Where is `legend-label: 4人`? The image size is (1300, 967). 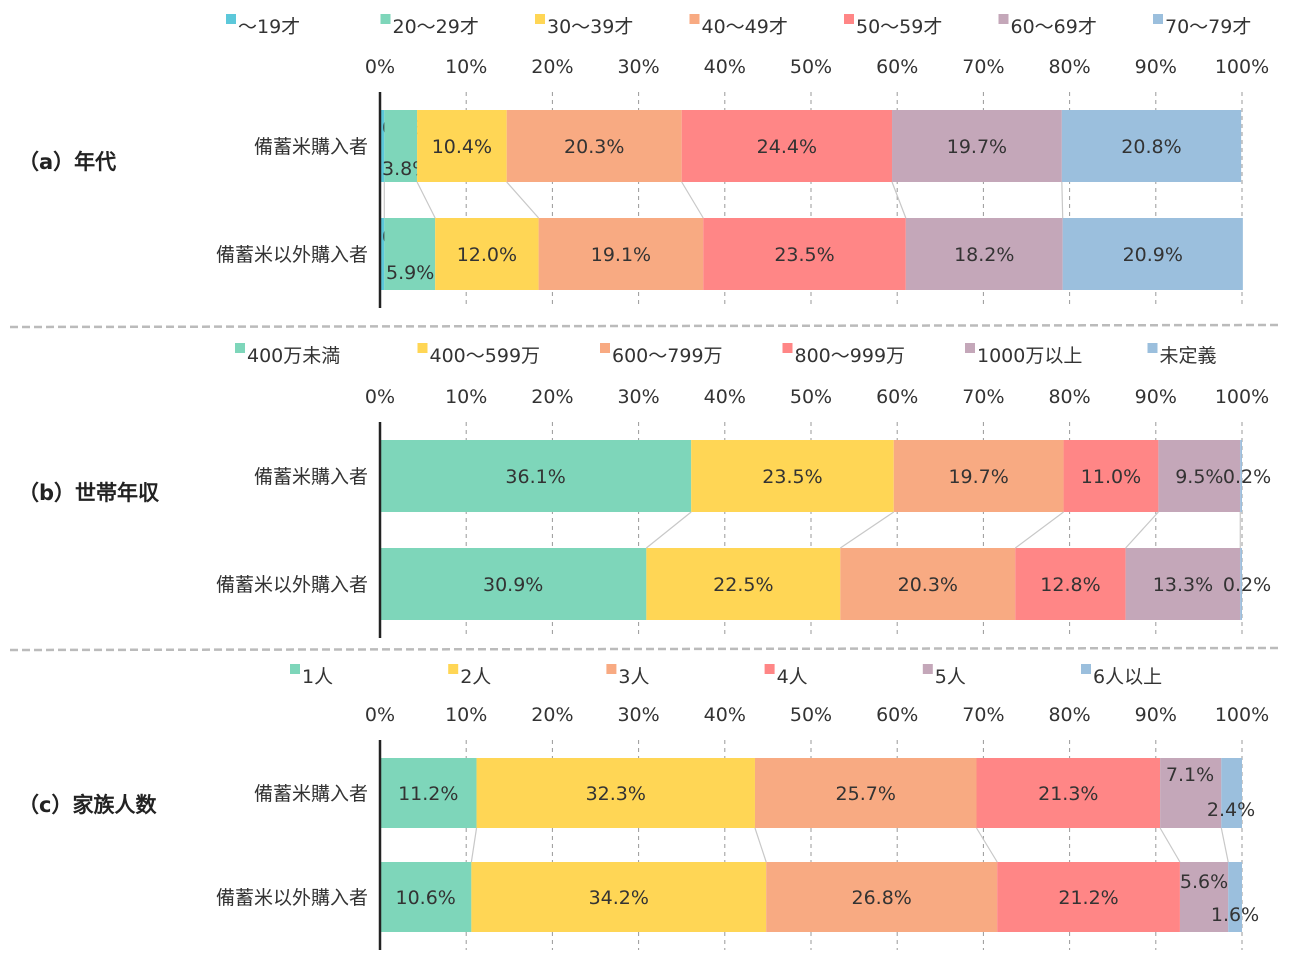
legend-label: 4人 is located at coordinates (792, 677).